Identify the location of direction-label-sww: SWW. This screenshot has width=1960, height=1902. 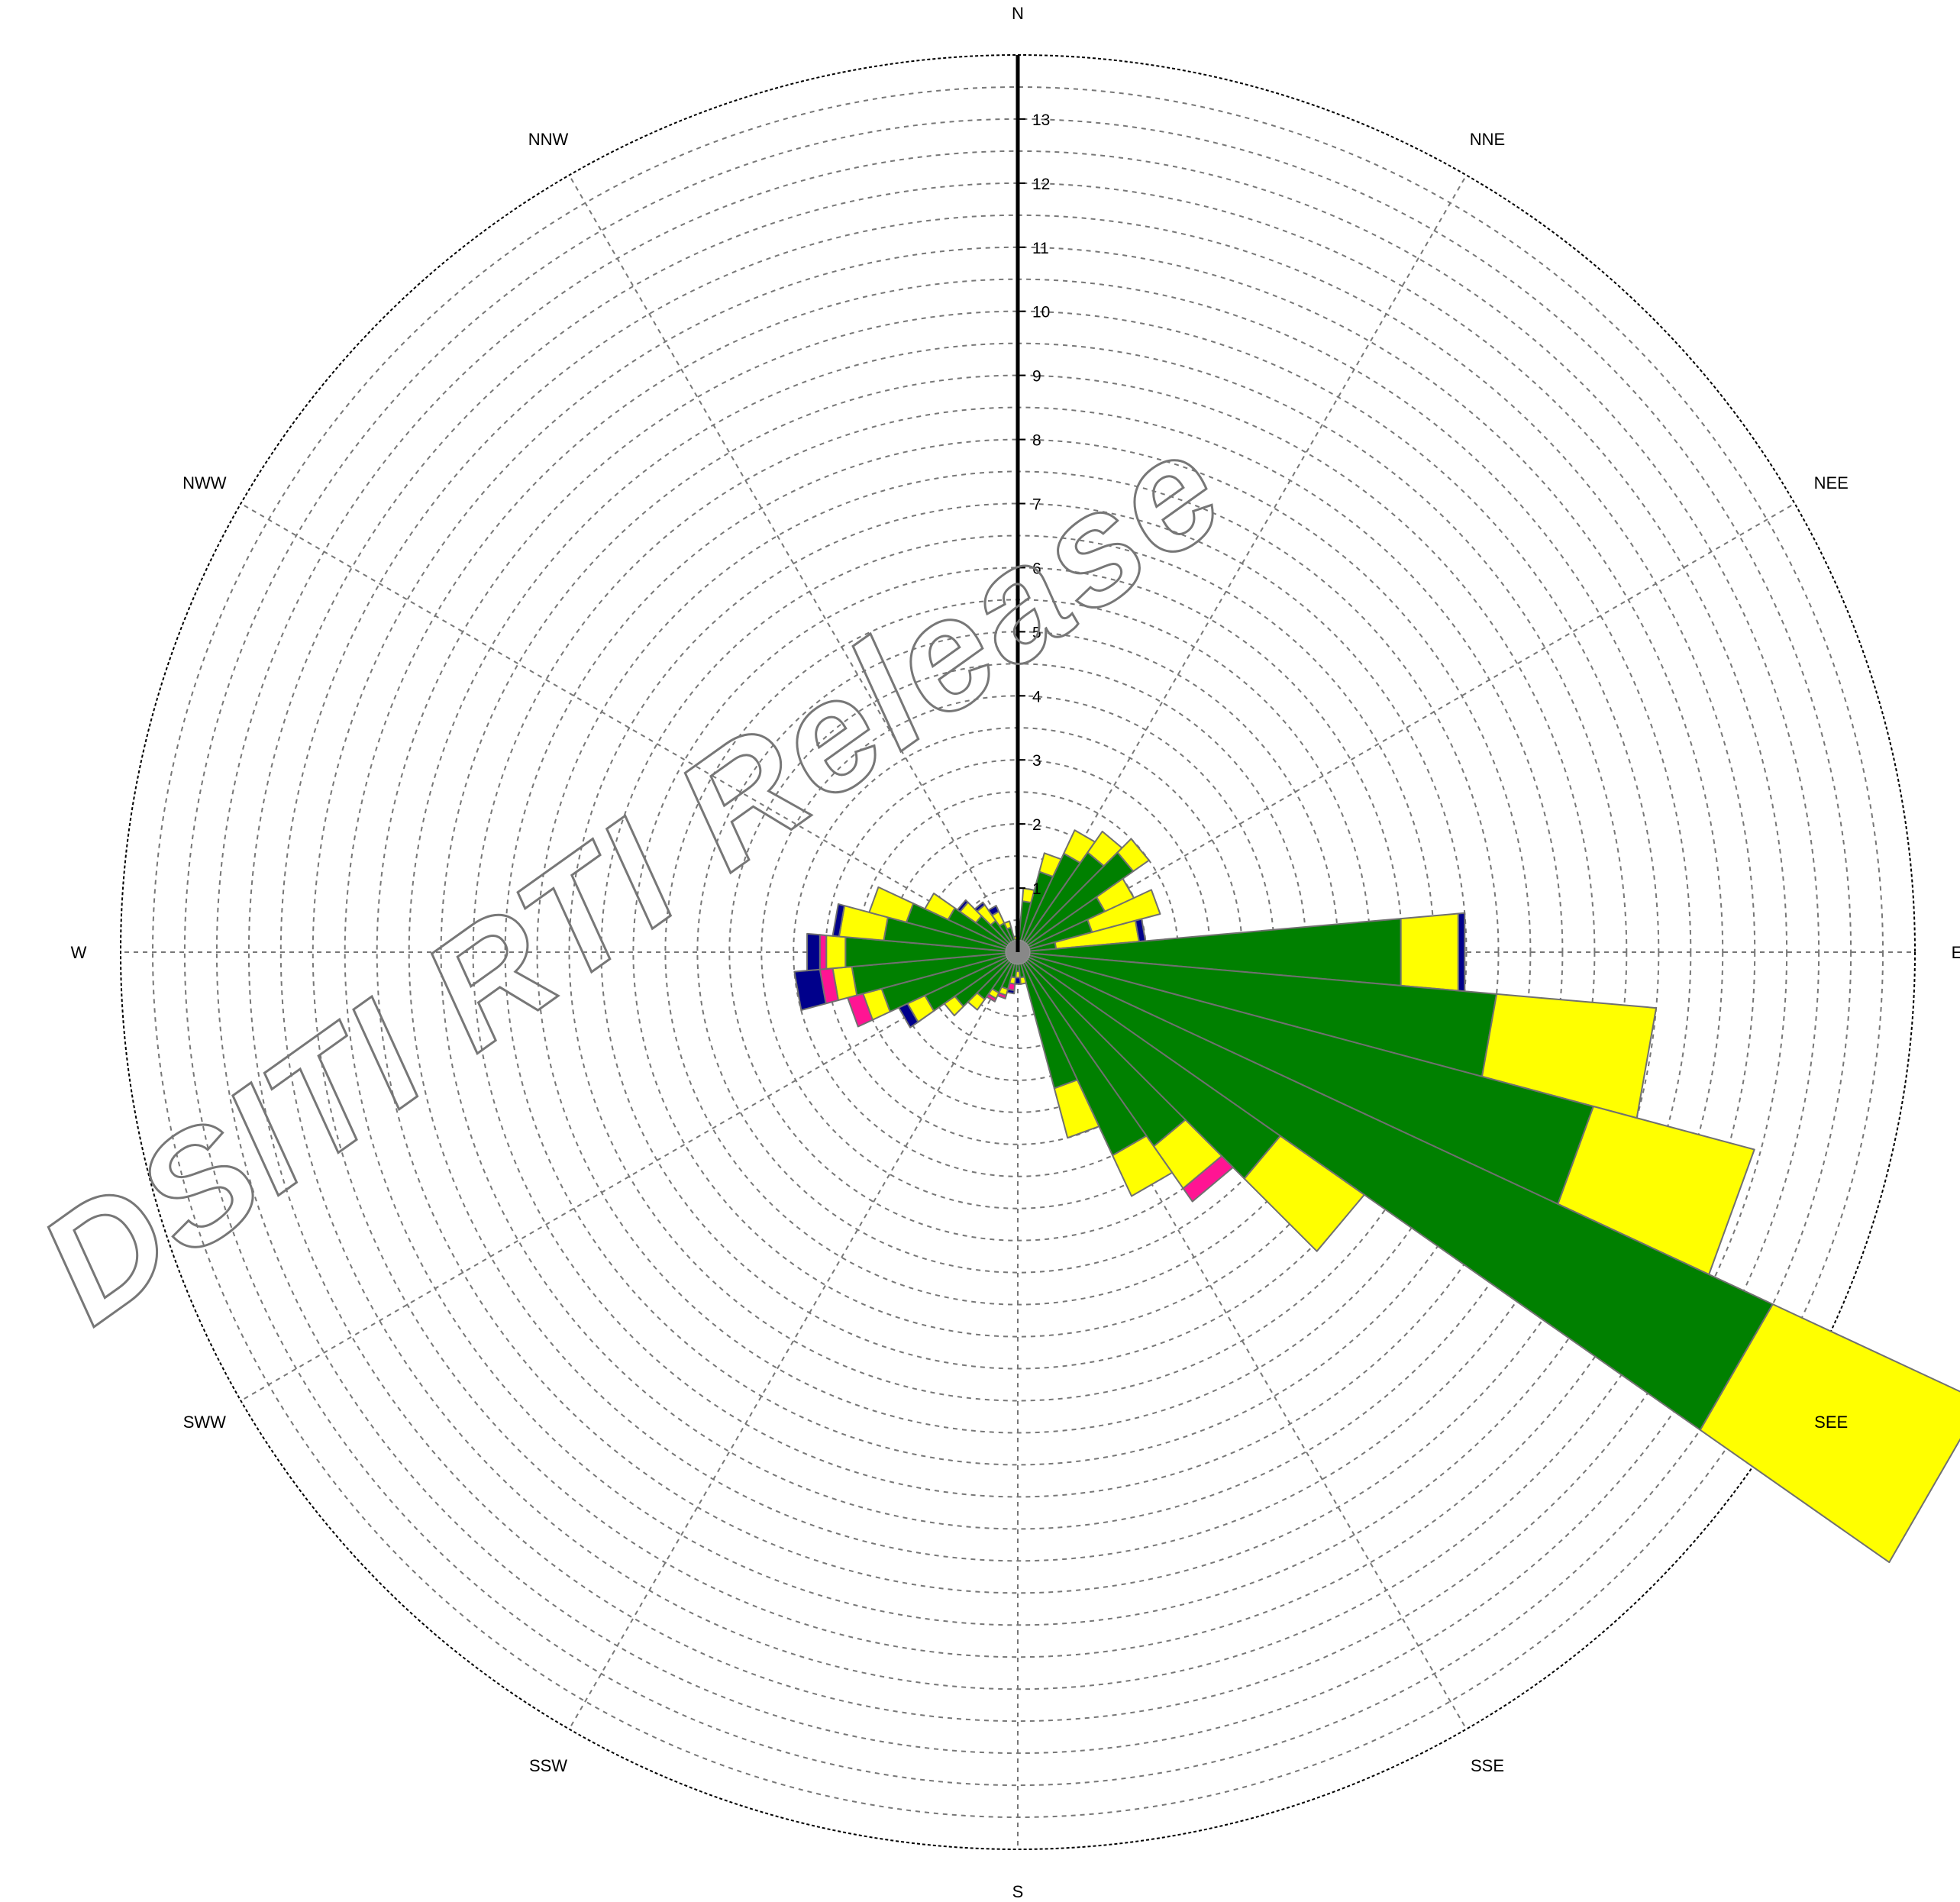
(205, 1422).